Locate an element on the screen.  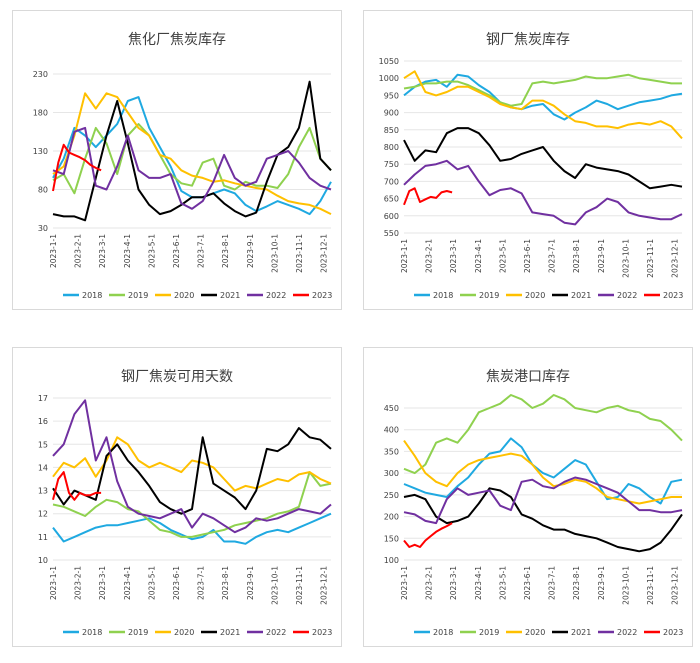
y-tick-label: 200 is located at coordinates (391, 517).